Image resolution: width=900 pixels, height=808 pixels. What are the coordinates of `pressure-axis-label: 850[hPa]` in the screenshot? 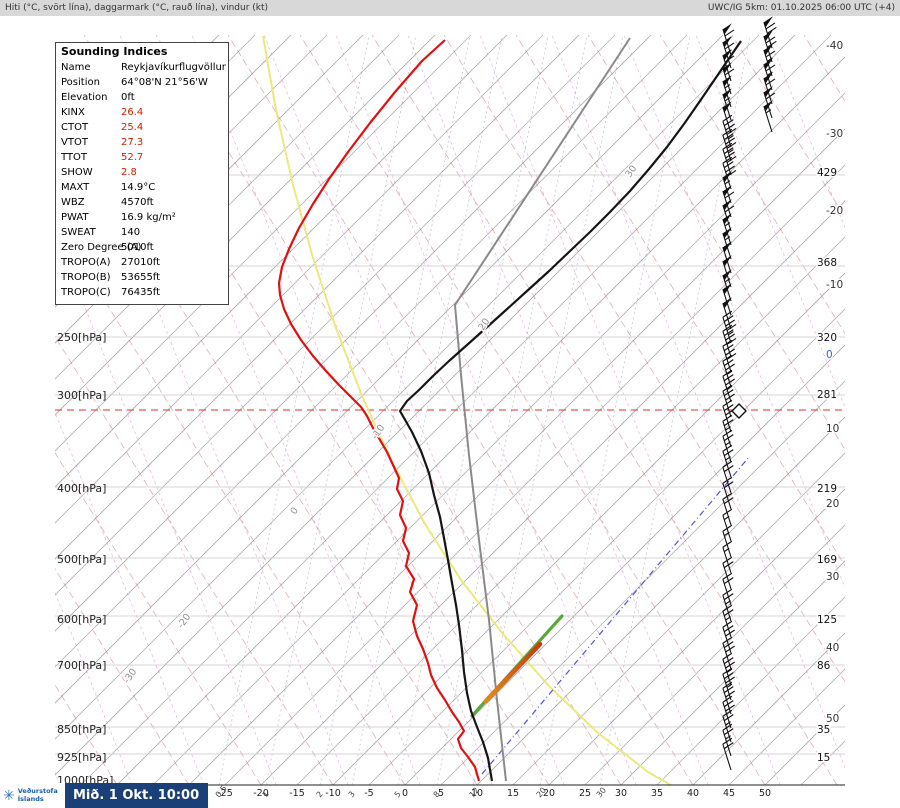 It's located at (81, 729).